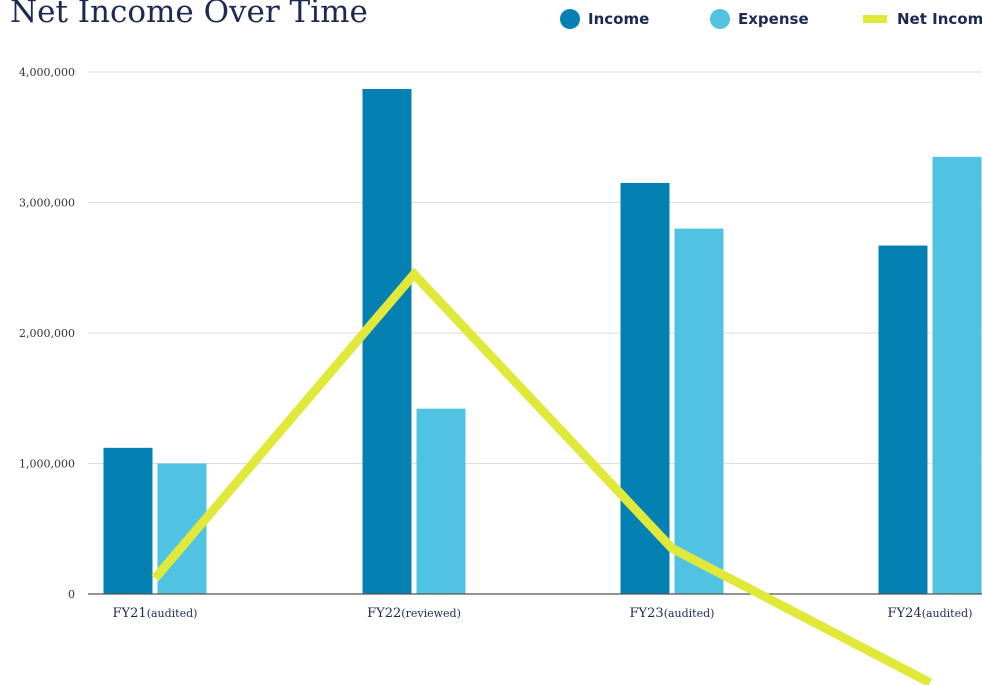 This screenshot has width=982, height=685. Describe the element at coordinates (619, 19) in the screenshot. I see `legend-label-income: Income` at that location.